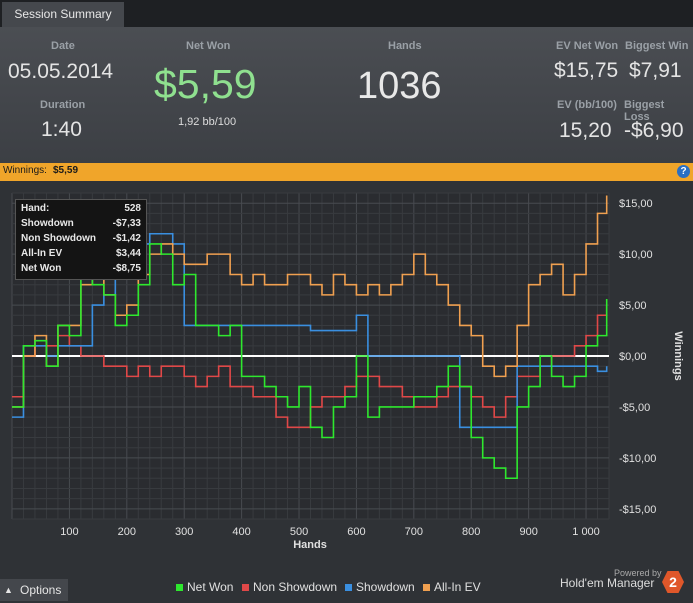 The height and width of the screenshot is (603, 693). What do you see at coordinates (457, 587) in the screenshot?
I see `legend-item-all-in-ev: All-In EV` at bounding box center [457, 587].